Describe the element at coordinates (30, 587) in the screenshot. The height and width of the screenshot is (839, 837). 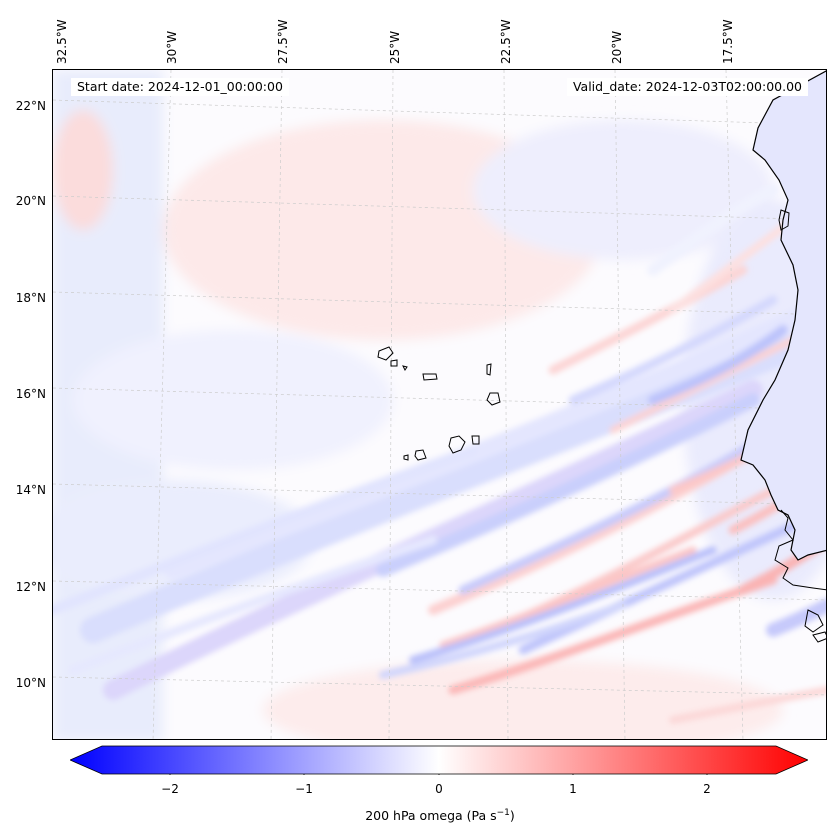
I see `lat-label-12n: 12°N` at that location.